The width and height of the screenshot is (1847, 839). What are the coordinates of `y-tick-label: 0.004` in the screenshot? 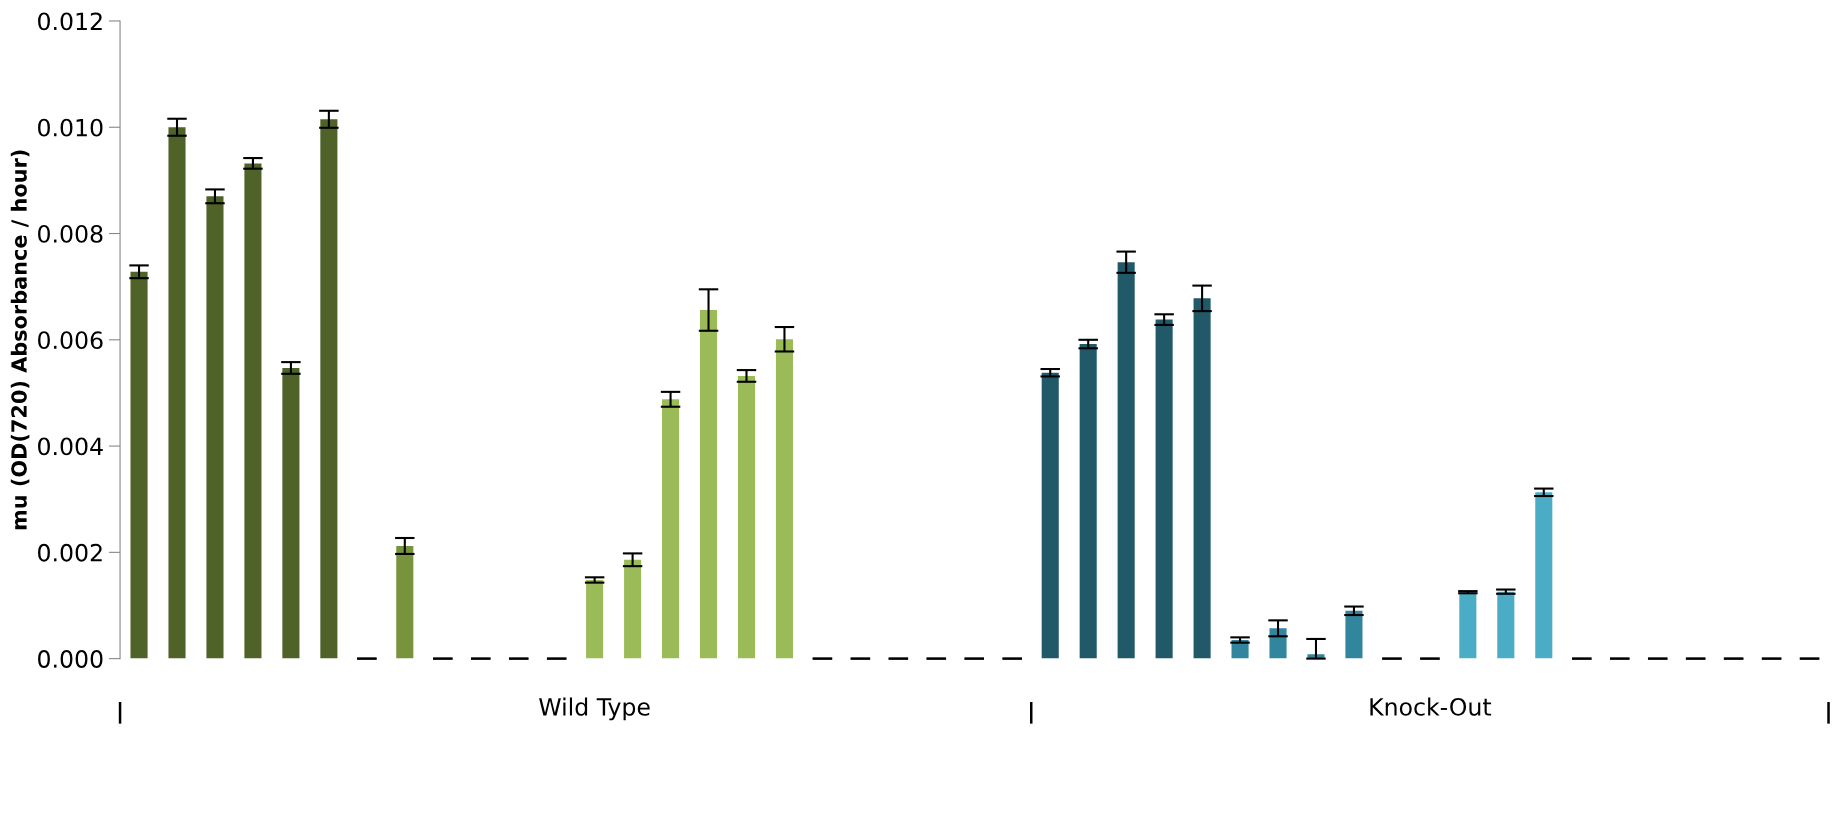 It's located at (70, 446).